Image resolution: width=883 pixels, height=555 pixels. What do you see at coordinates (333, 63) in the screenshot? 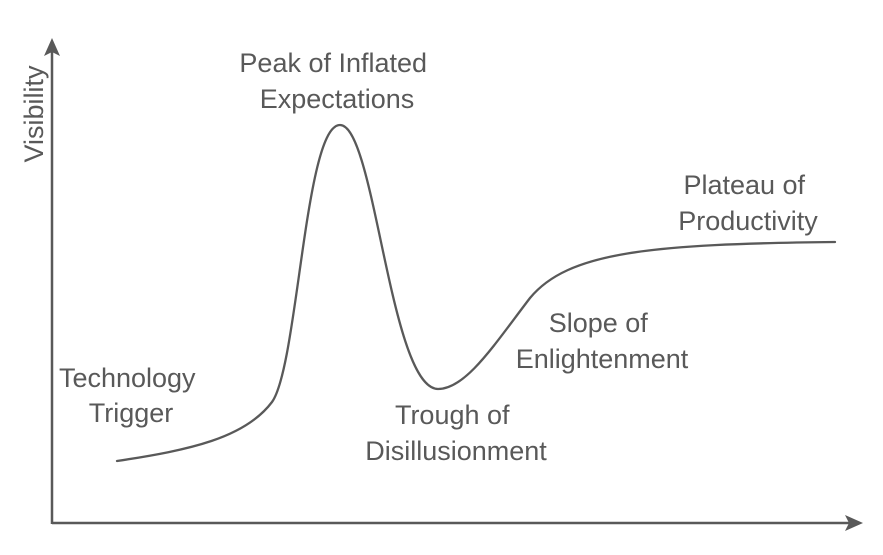
I see `label-peak-line1: Peak of Inflated` at bounding box center [333, 63].